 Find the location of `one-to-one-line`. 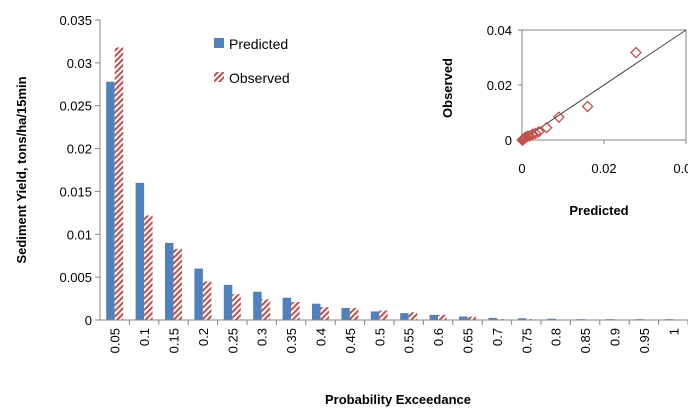

one-to-one-line is located at coordinates (604, 85).